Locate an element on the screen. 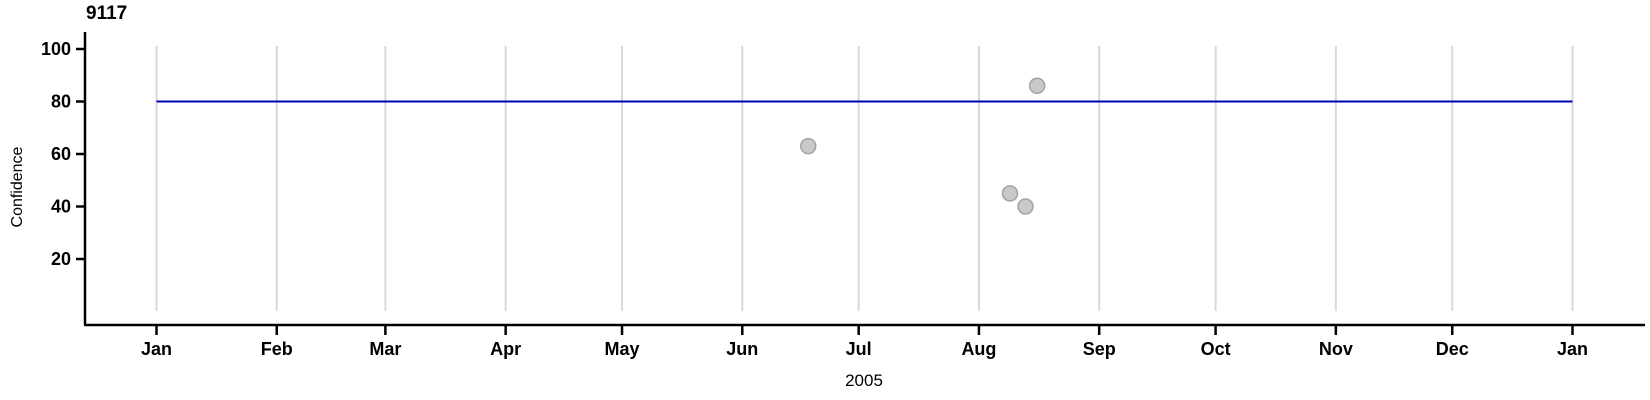 The height and width of the screenshot is (400, 1650). y-tick-label: 20 is located at coordinates (61, 259).